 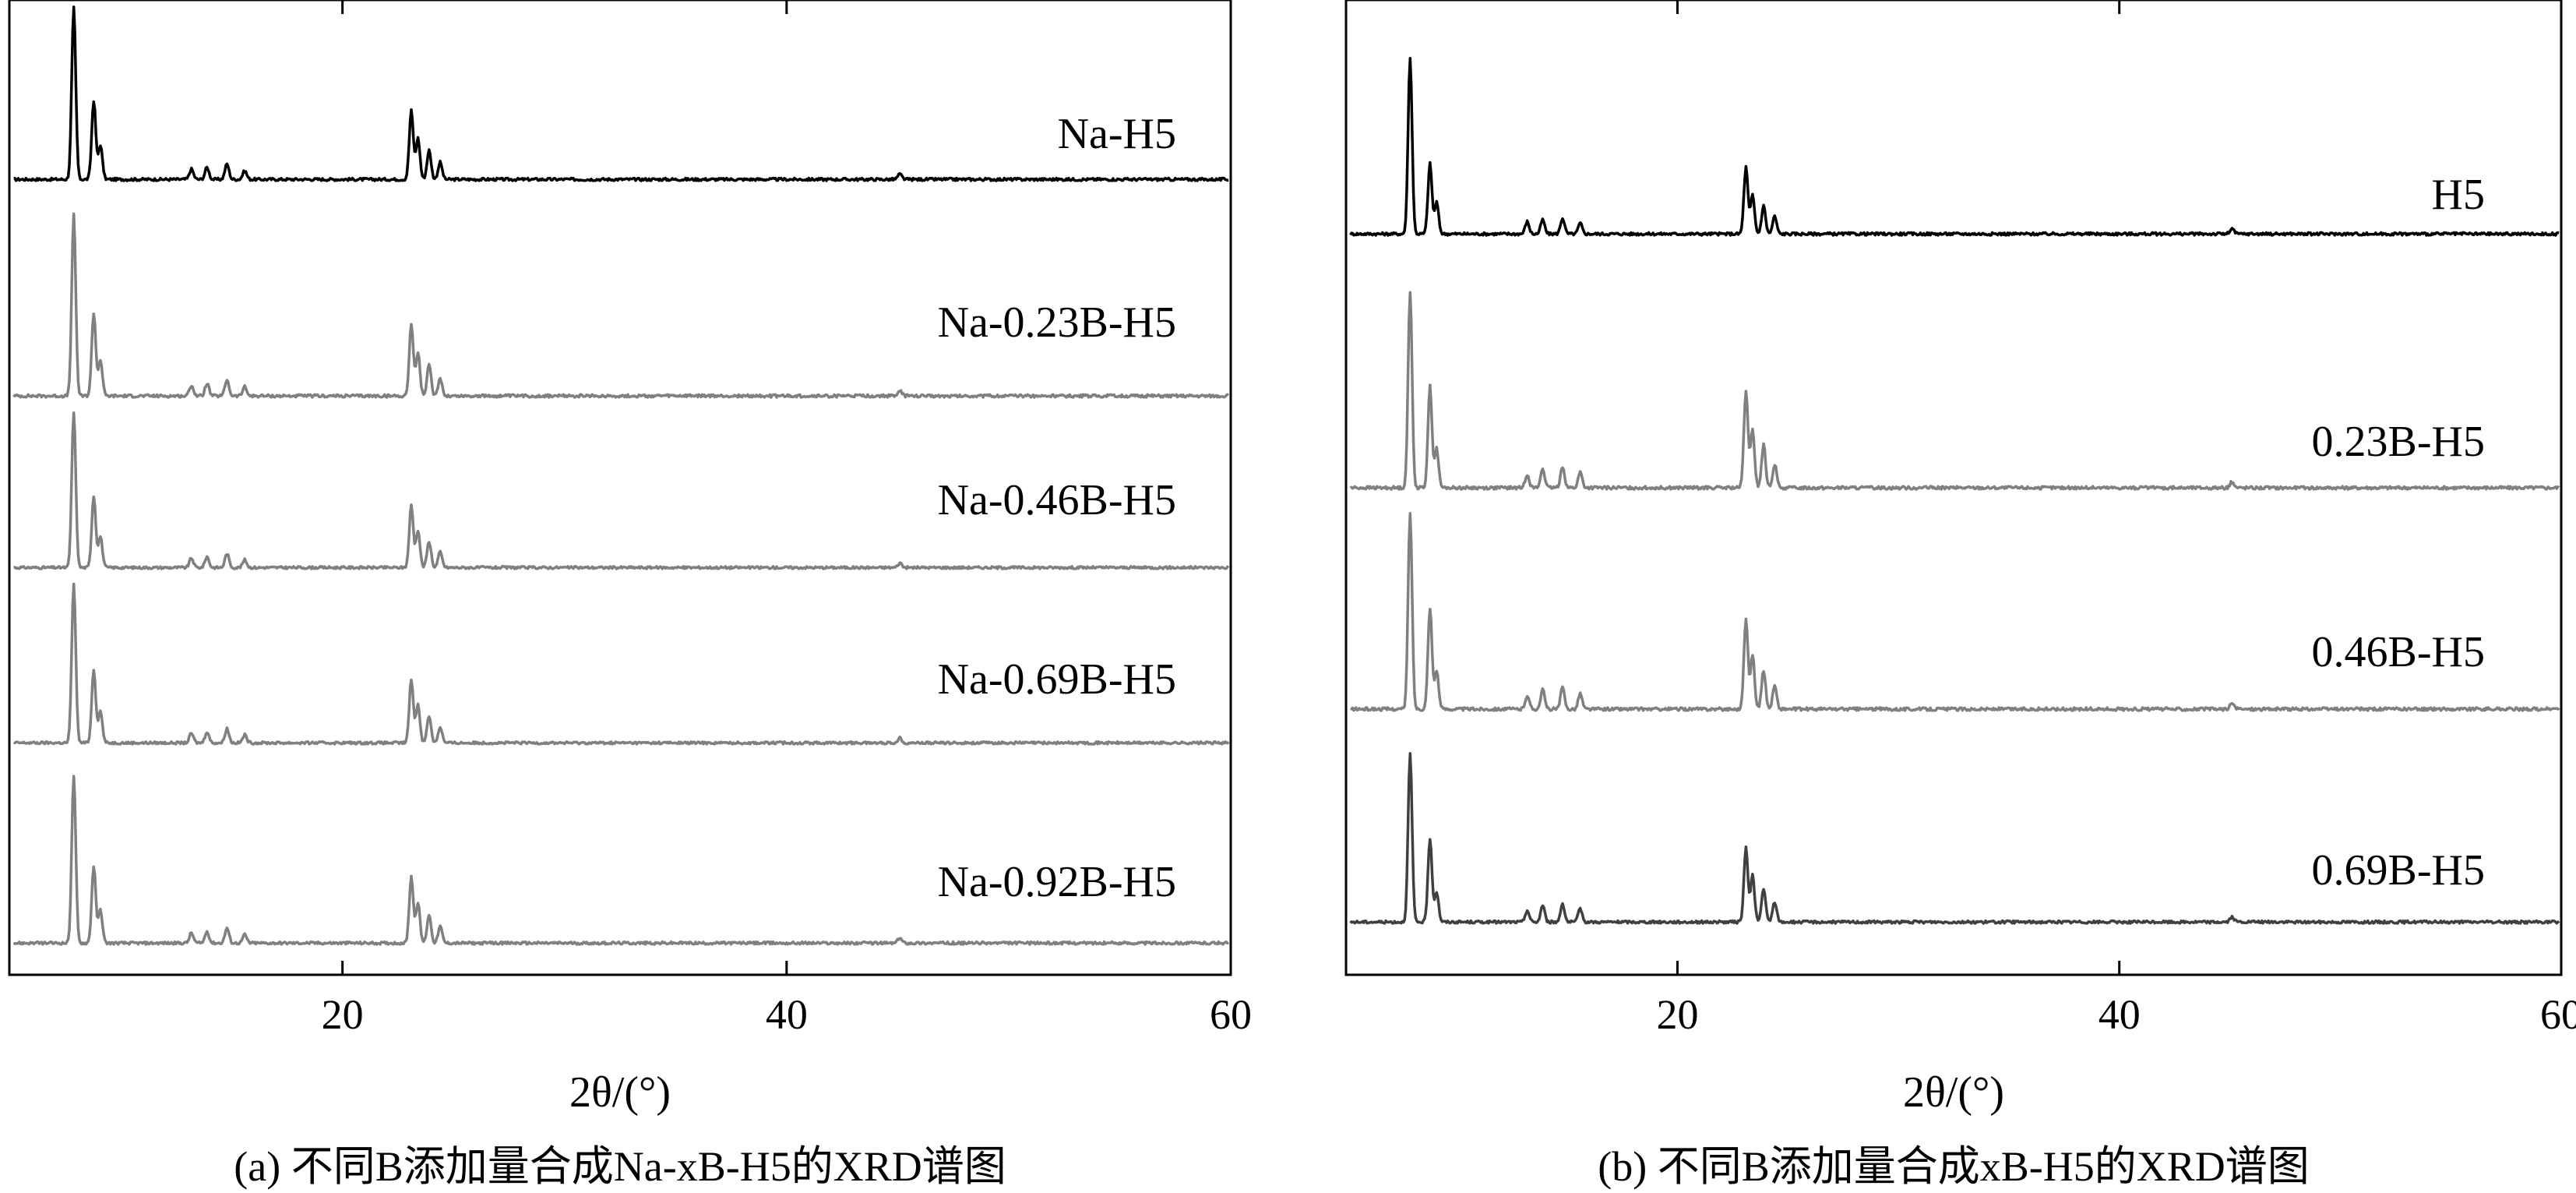 What do you see at coordinates (620, 1166) in the screenshot?
I see `panel-a-caption: (a) 不同B添加量合成Na-xB-H5的XRD谱图` at bounding box center [620, 1166].